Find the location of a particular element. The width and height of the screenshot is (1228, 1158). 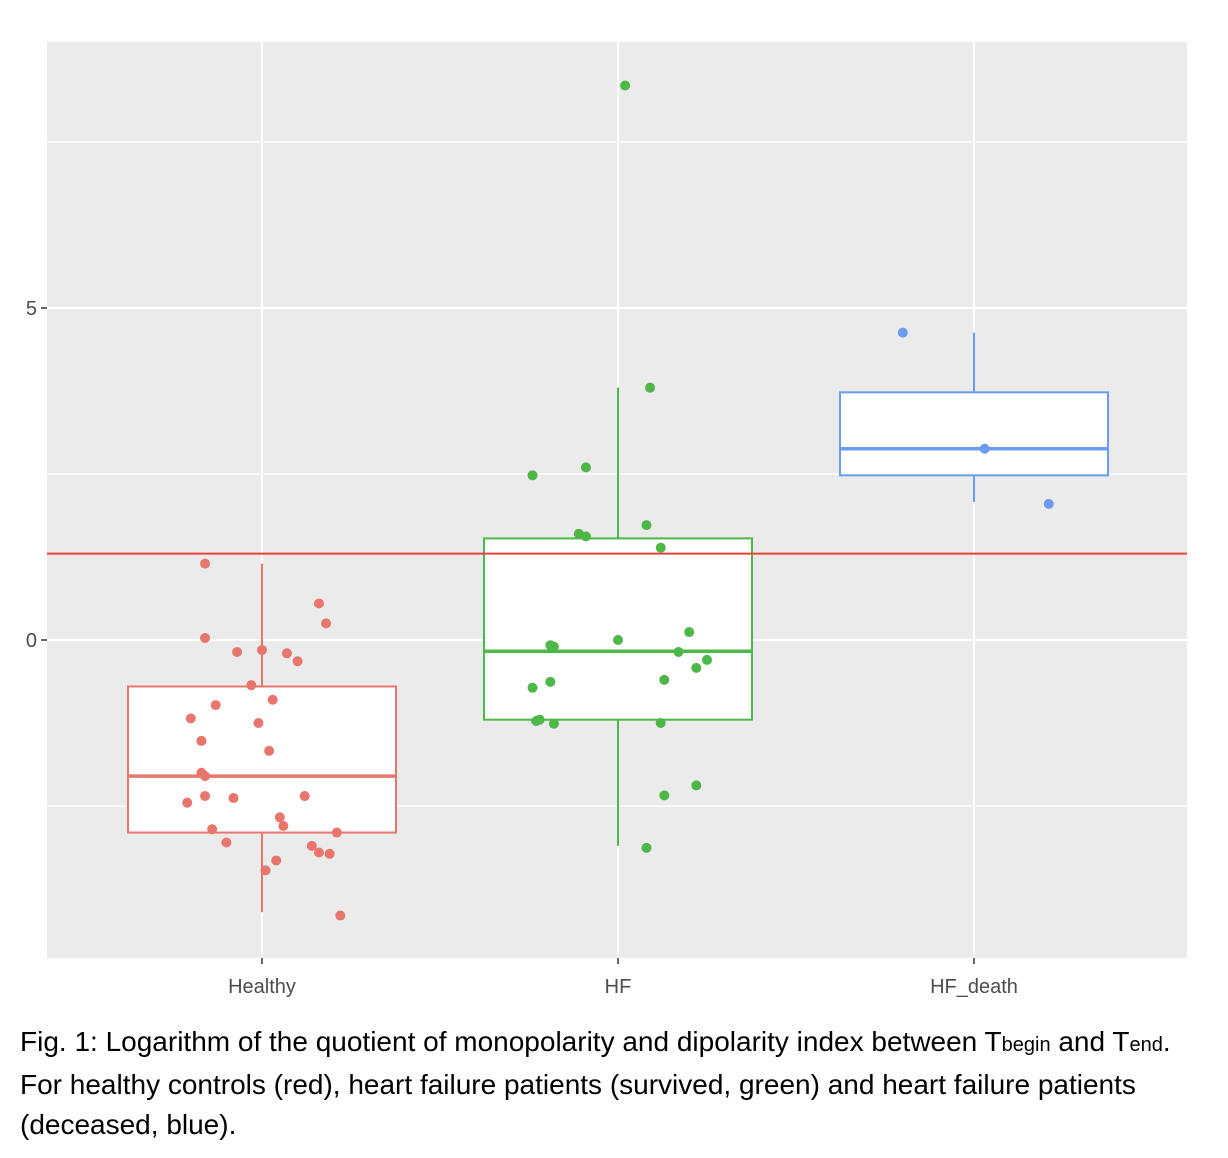

y-tick-label: 5 is located at coordinates (31, 309).